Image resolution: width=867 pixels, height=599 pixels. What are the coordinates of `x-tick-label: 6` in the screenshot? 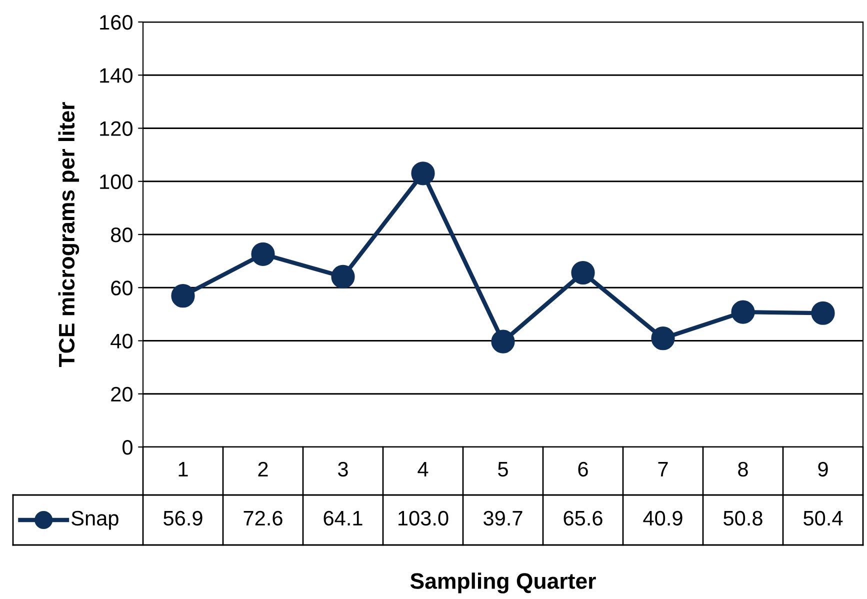 It's located at (583, 469).